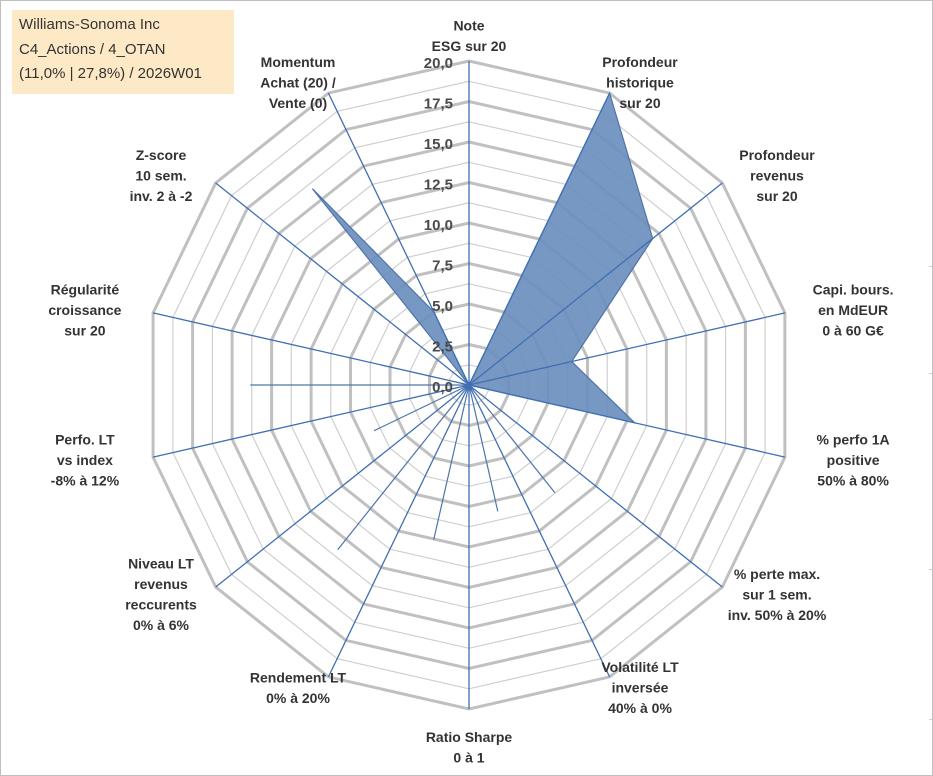 This screenshot has height=776, width=933. I want to click on tick-label: 2,5, so click(442, 347).